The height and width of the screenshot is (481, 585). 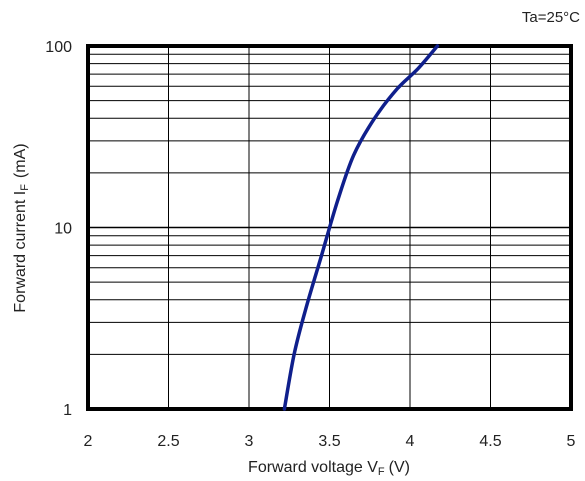 What do you see at coordinates (63, 229) in the screenshot?
I see `y-tick-label: 10` at bounding box center [63, 229].